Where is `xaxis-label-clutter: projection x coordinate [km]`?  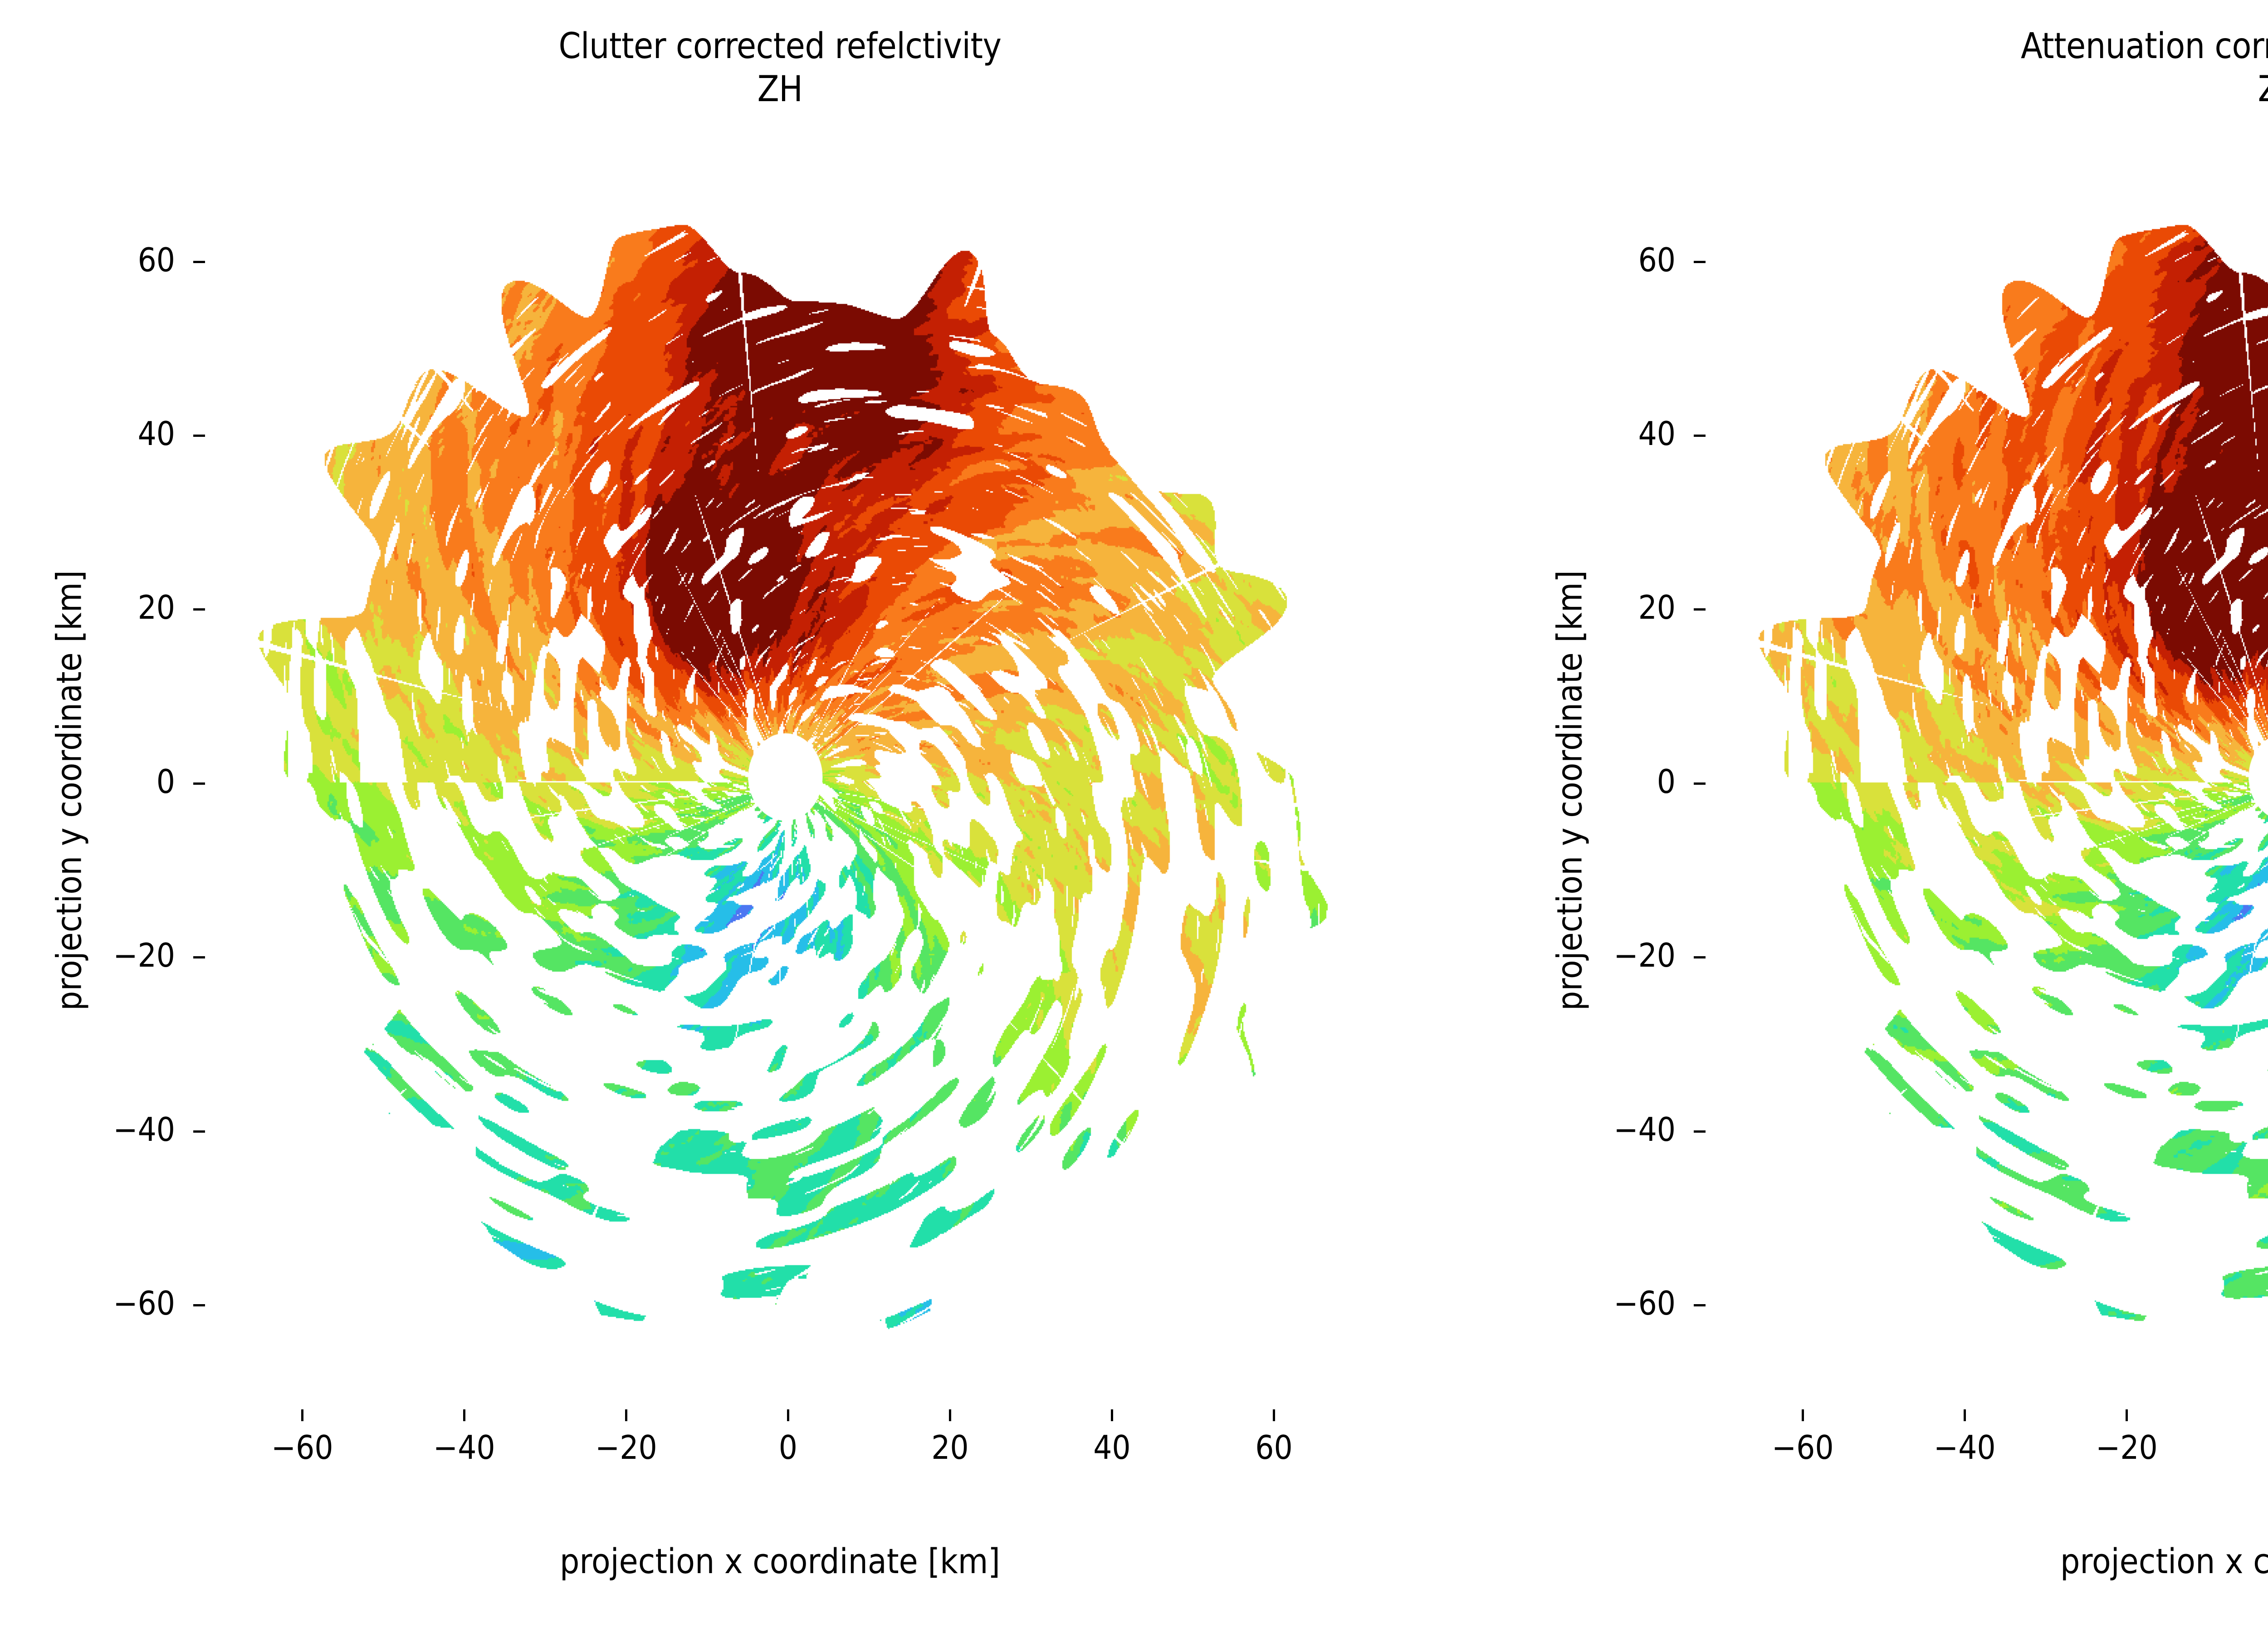
xaxis-label-clutter: projection x coordinate [km] is located at coordinates (780, 1561).